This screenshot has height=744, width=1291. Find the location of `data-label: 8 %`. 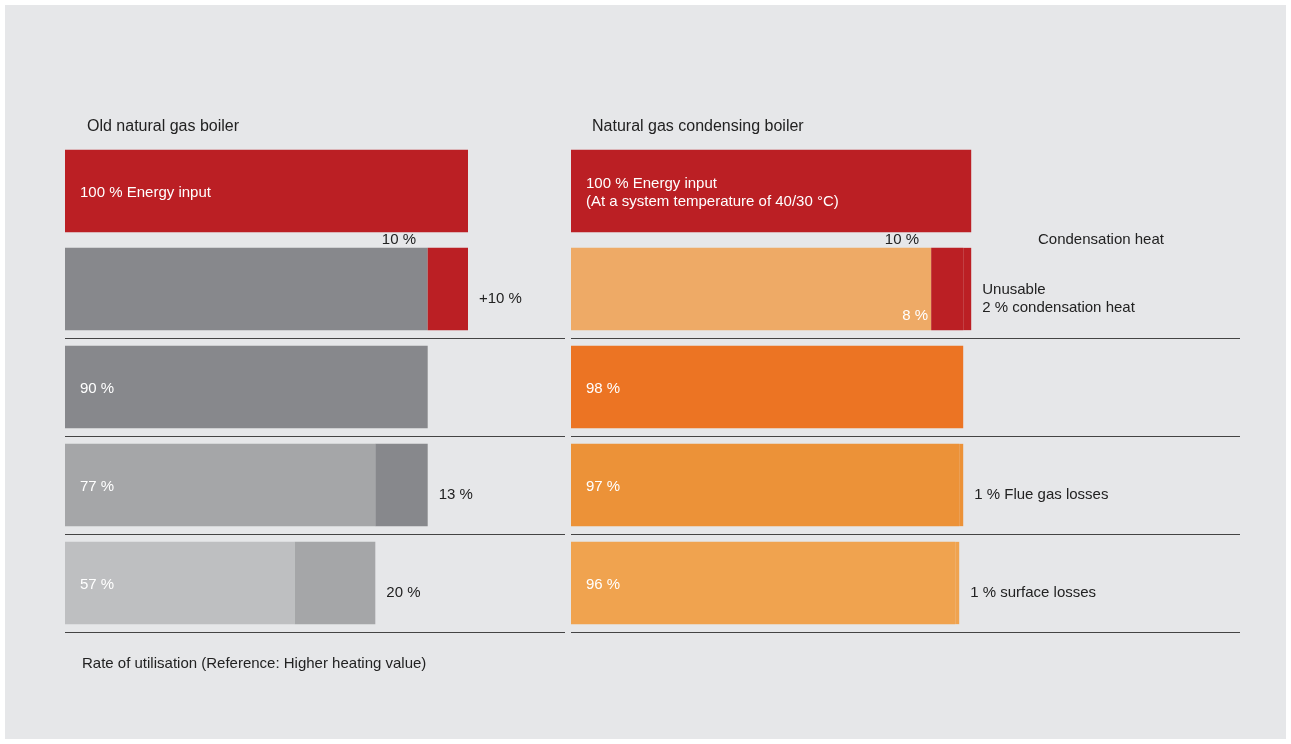

data-label: 8 % is located at coordinates (915, 314).